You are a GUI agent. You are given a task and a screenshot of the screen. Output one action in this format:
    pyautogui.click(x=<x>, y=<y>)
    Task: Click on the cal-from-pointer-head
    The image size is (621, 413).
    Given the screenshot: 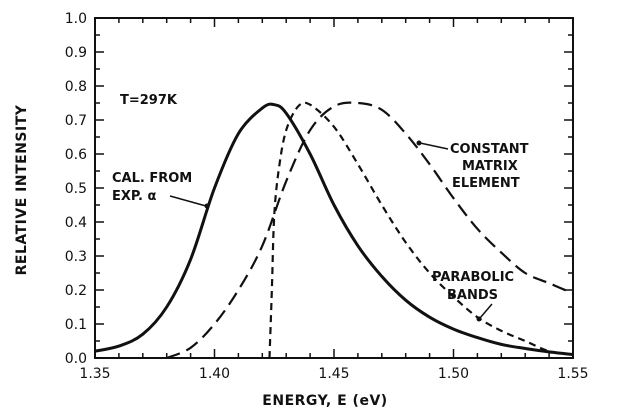 What is the action you would take?
    pyautogui.click(x=207, y=206)
    